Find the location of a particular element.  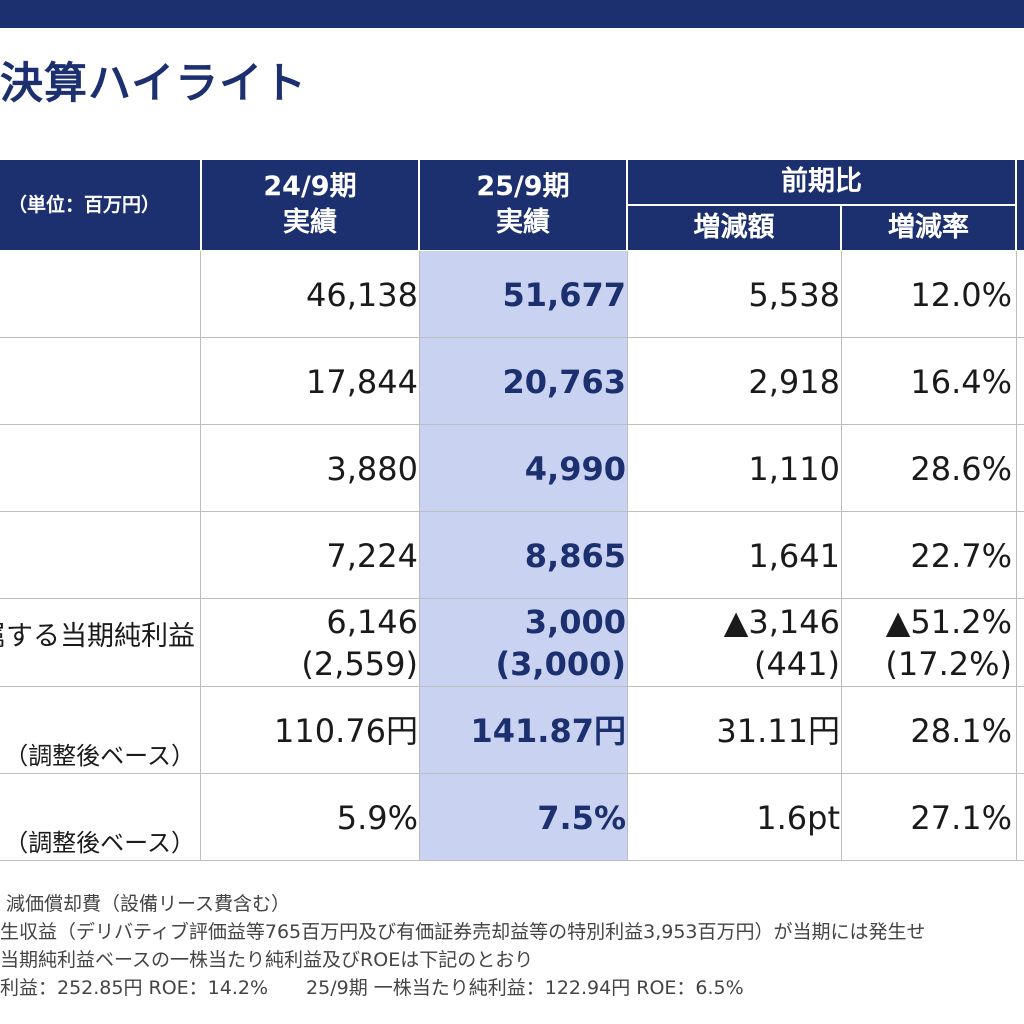

cell-prev-subvalue: (2,559) is located at coordinates (359, 664).